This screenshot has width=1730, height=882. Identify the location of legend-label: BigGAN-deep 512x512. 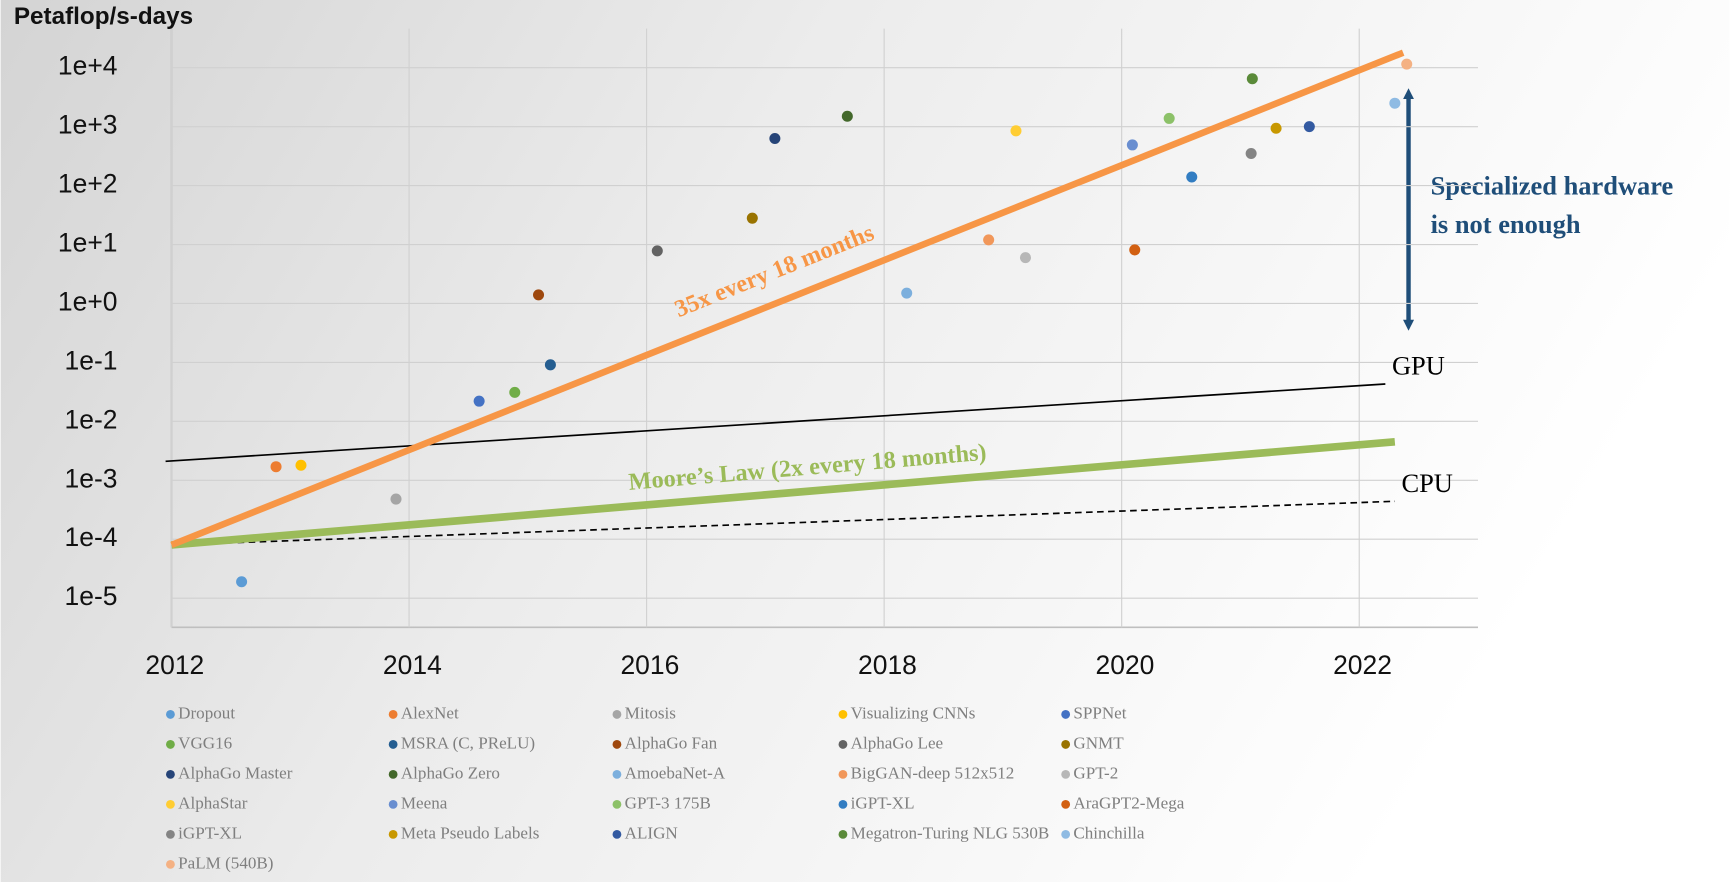
(933, 772).